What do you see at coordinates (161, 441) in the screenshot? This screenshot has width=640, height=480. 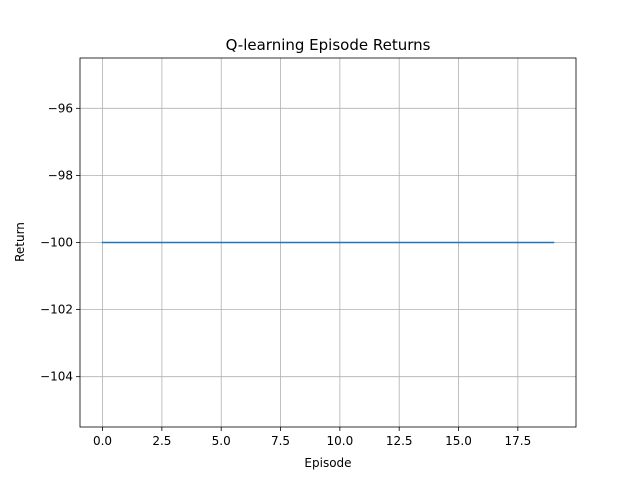 I see `x-tick-label: 2.5` at bounding box center [161, 441].